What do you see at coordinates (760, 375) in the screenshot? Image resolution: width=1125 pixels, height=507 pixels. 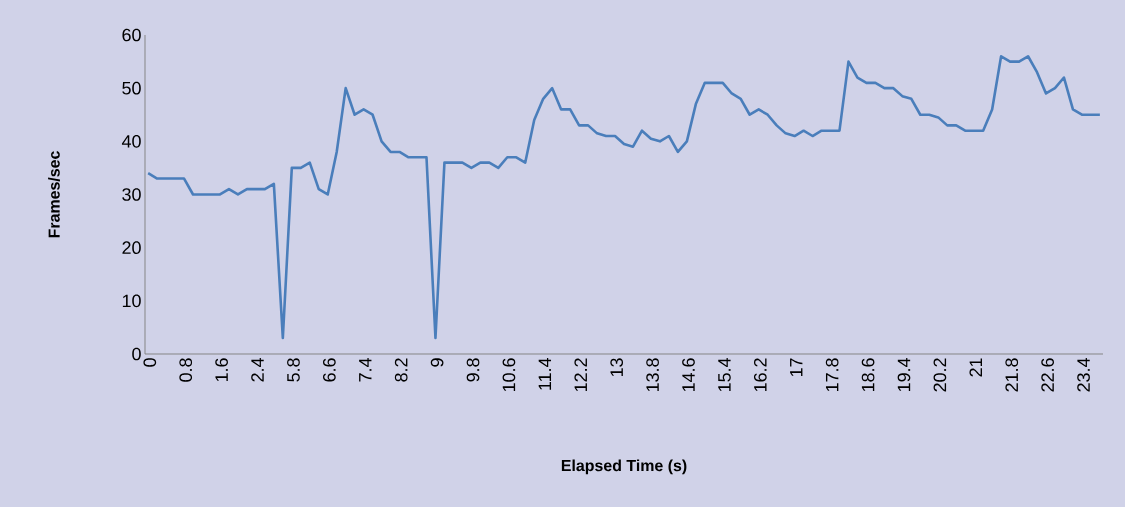 I see `x-tick-label: 16.2` at bounding box center [760, 375].